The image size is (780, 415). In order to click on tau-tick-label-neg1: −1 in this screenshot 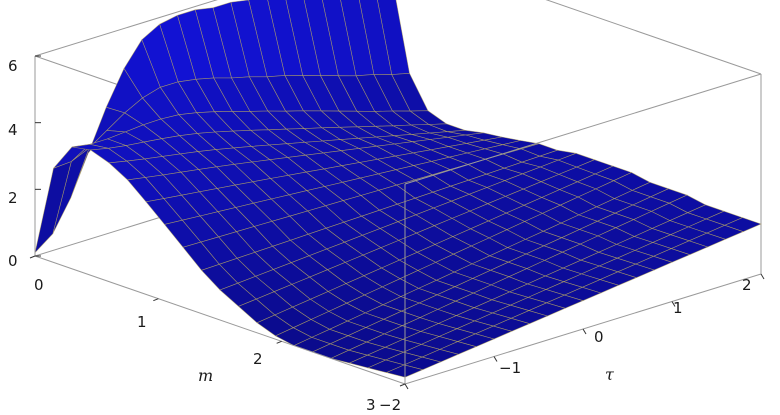, I will do `click(510, 368)`.